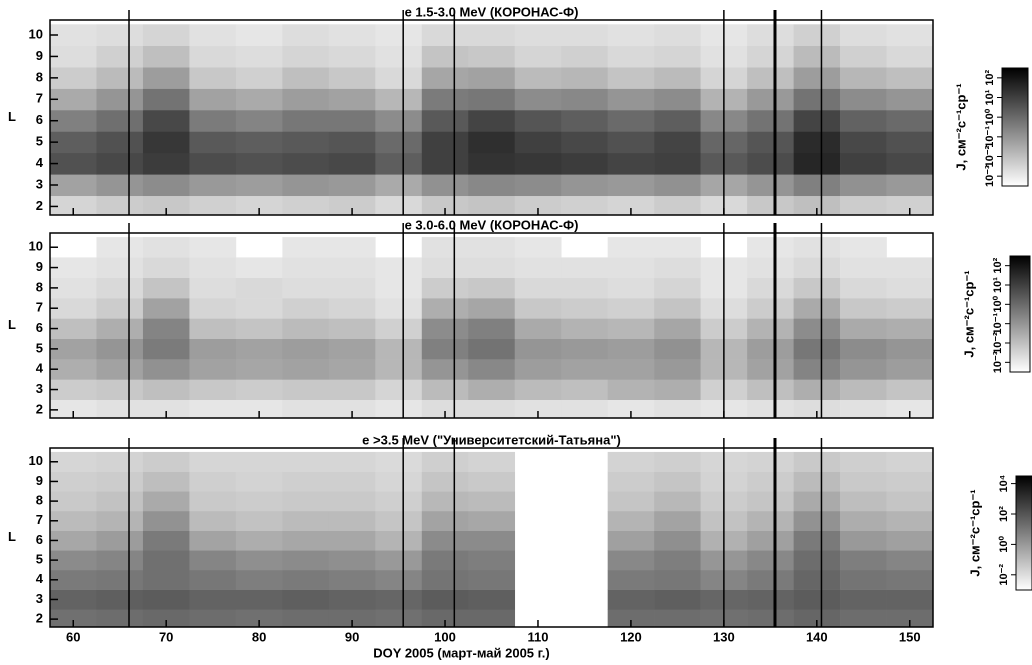 The image size is (1032, 665). I want to click on y-tick-label: 7, so click(39, 519).